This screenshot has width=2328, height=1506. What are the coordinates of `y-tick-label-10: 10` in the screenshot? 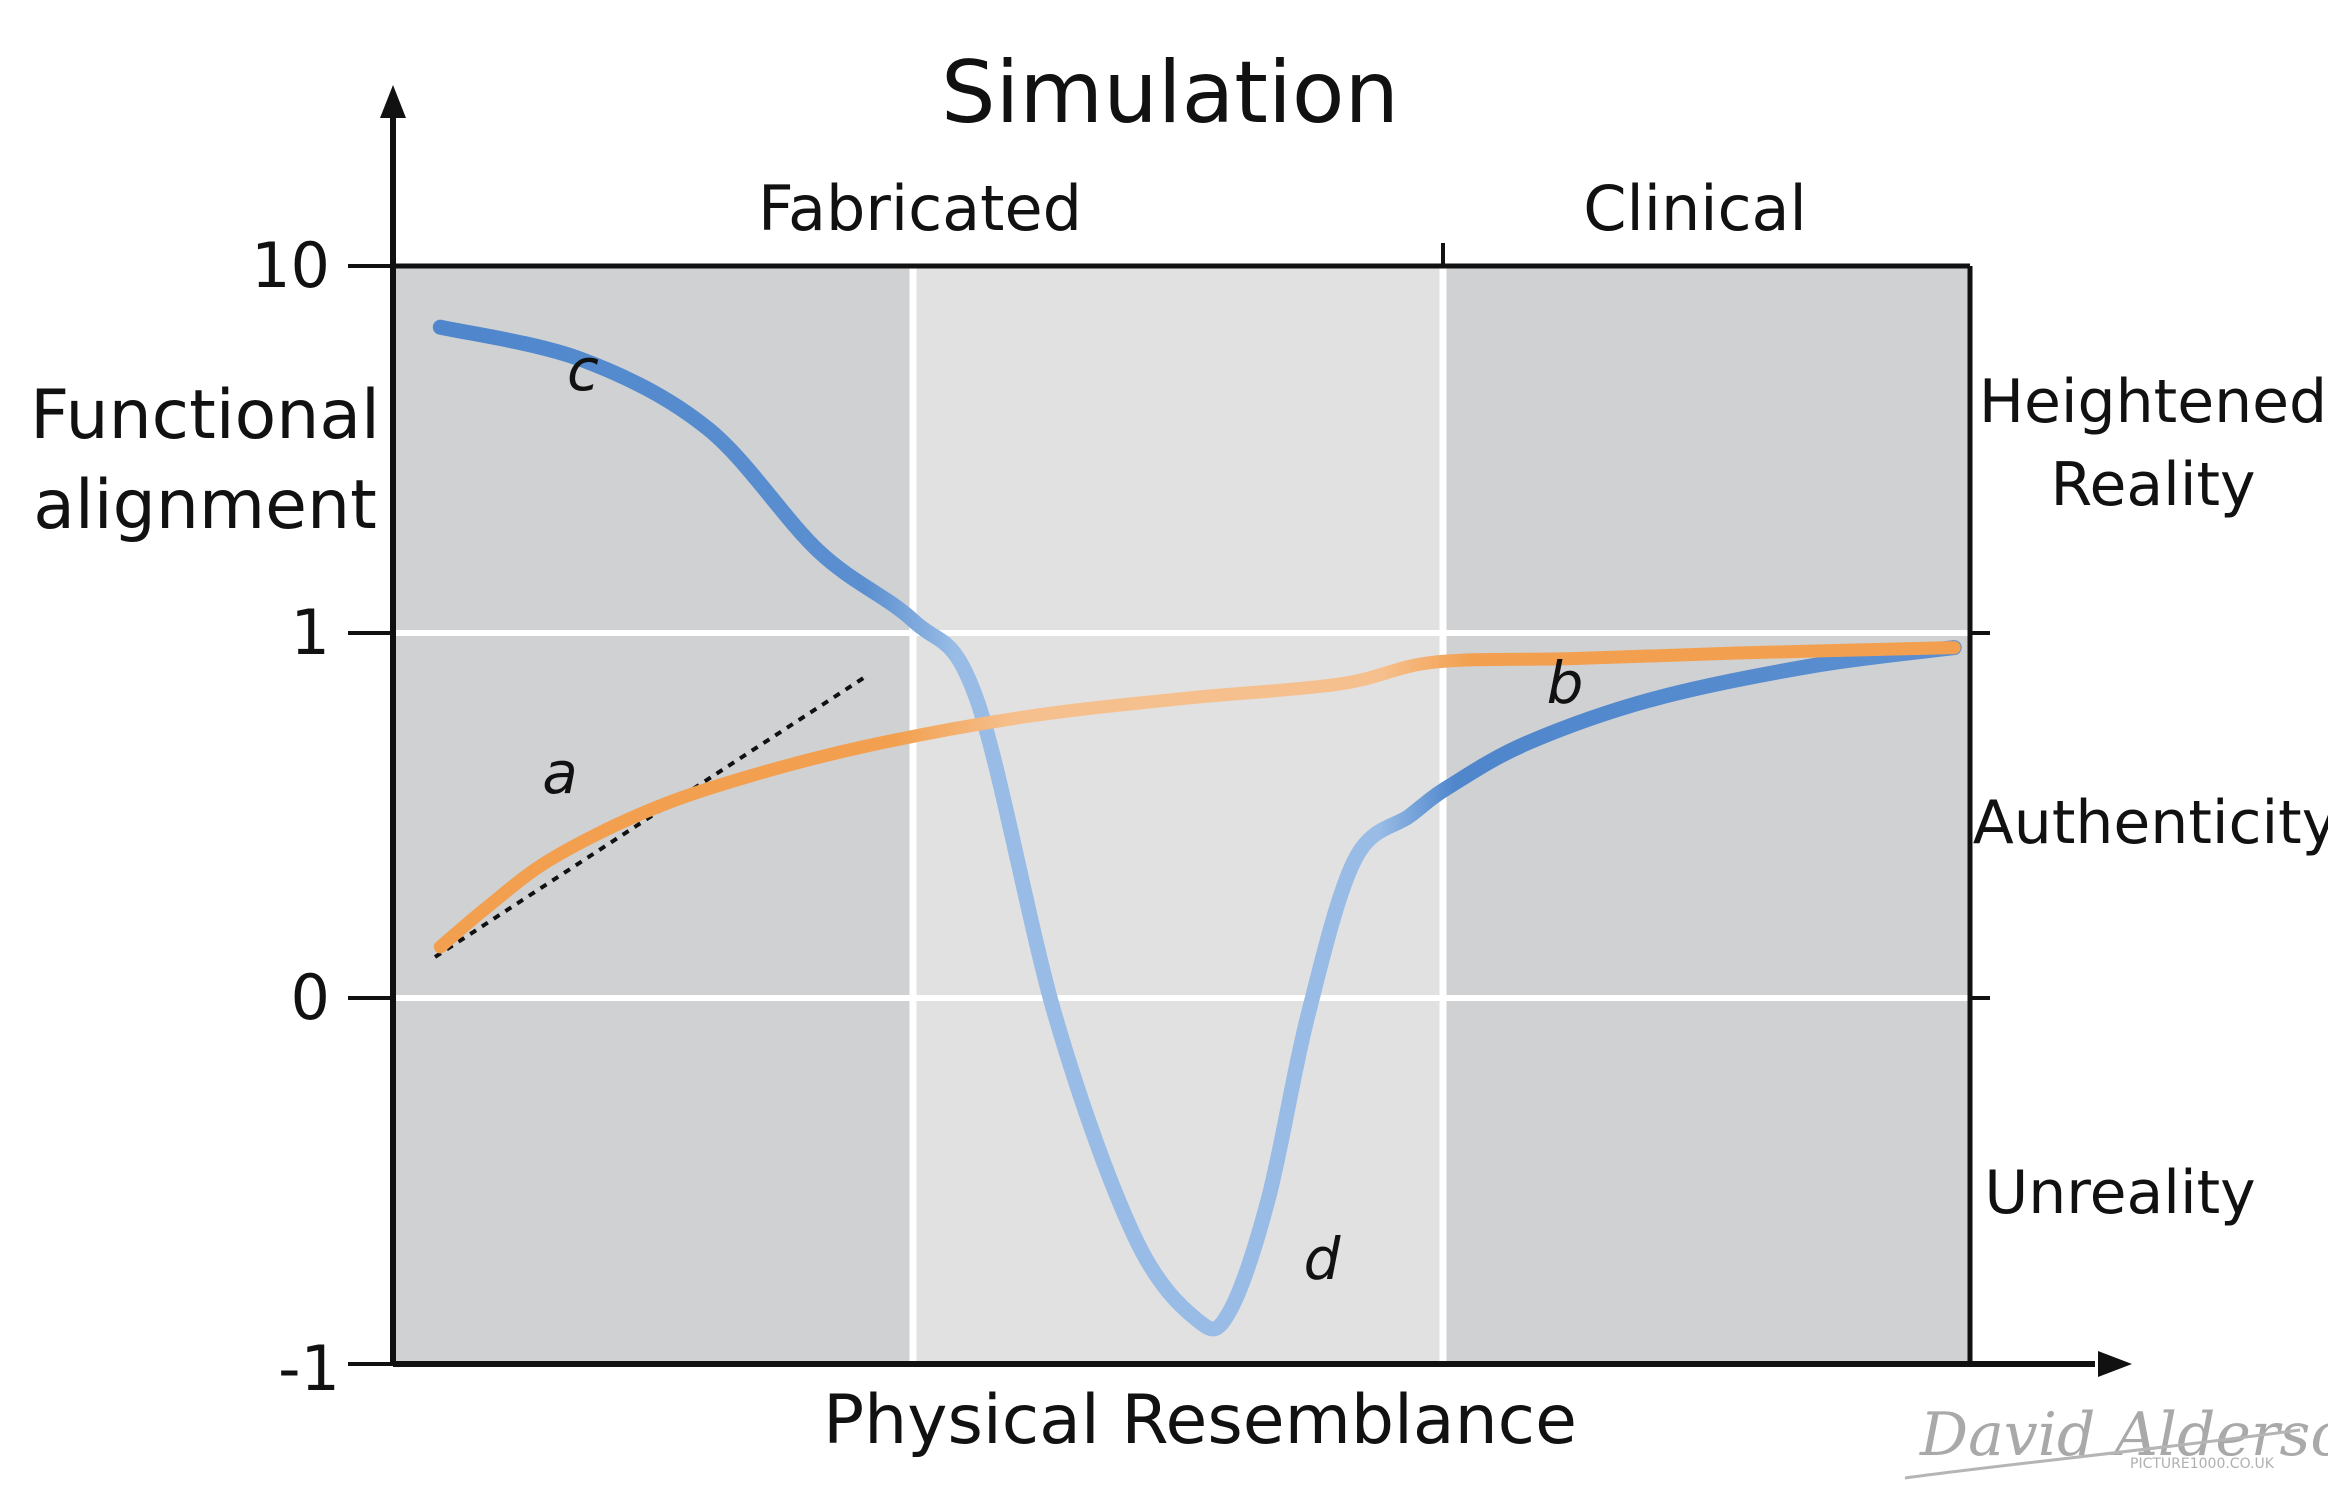 It's located at (290, 265).